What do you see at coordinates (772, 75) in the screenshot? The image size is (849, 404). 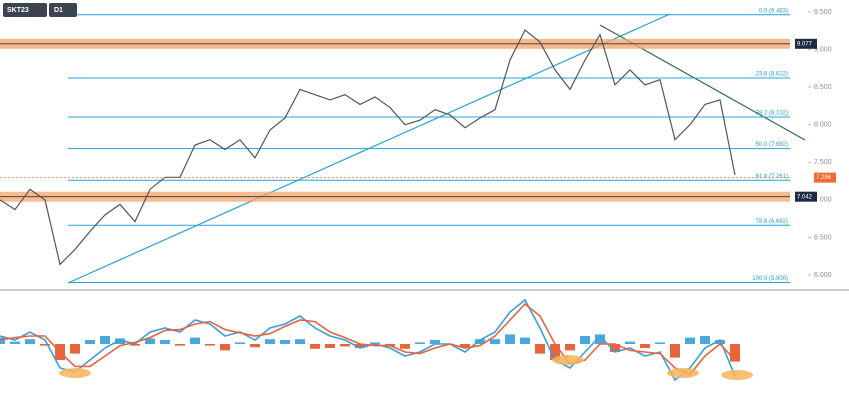 I see `fib-label: 23.6 (8.622)` at bounding box center [772, 75].